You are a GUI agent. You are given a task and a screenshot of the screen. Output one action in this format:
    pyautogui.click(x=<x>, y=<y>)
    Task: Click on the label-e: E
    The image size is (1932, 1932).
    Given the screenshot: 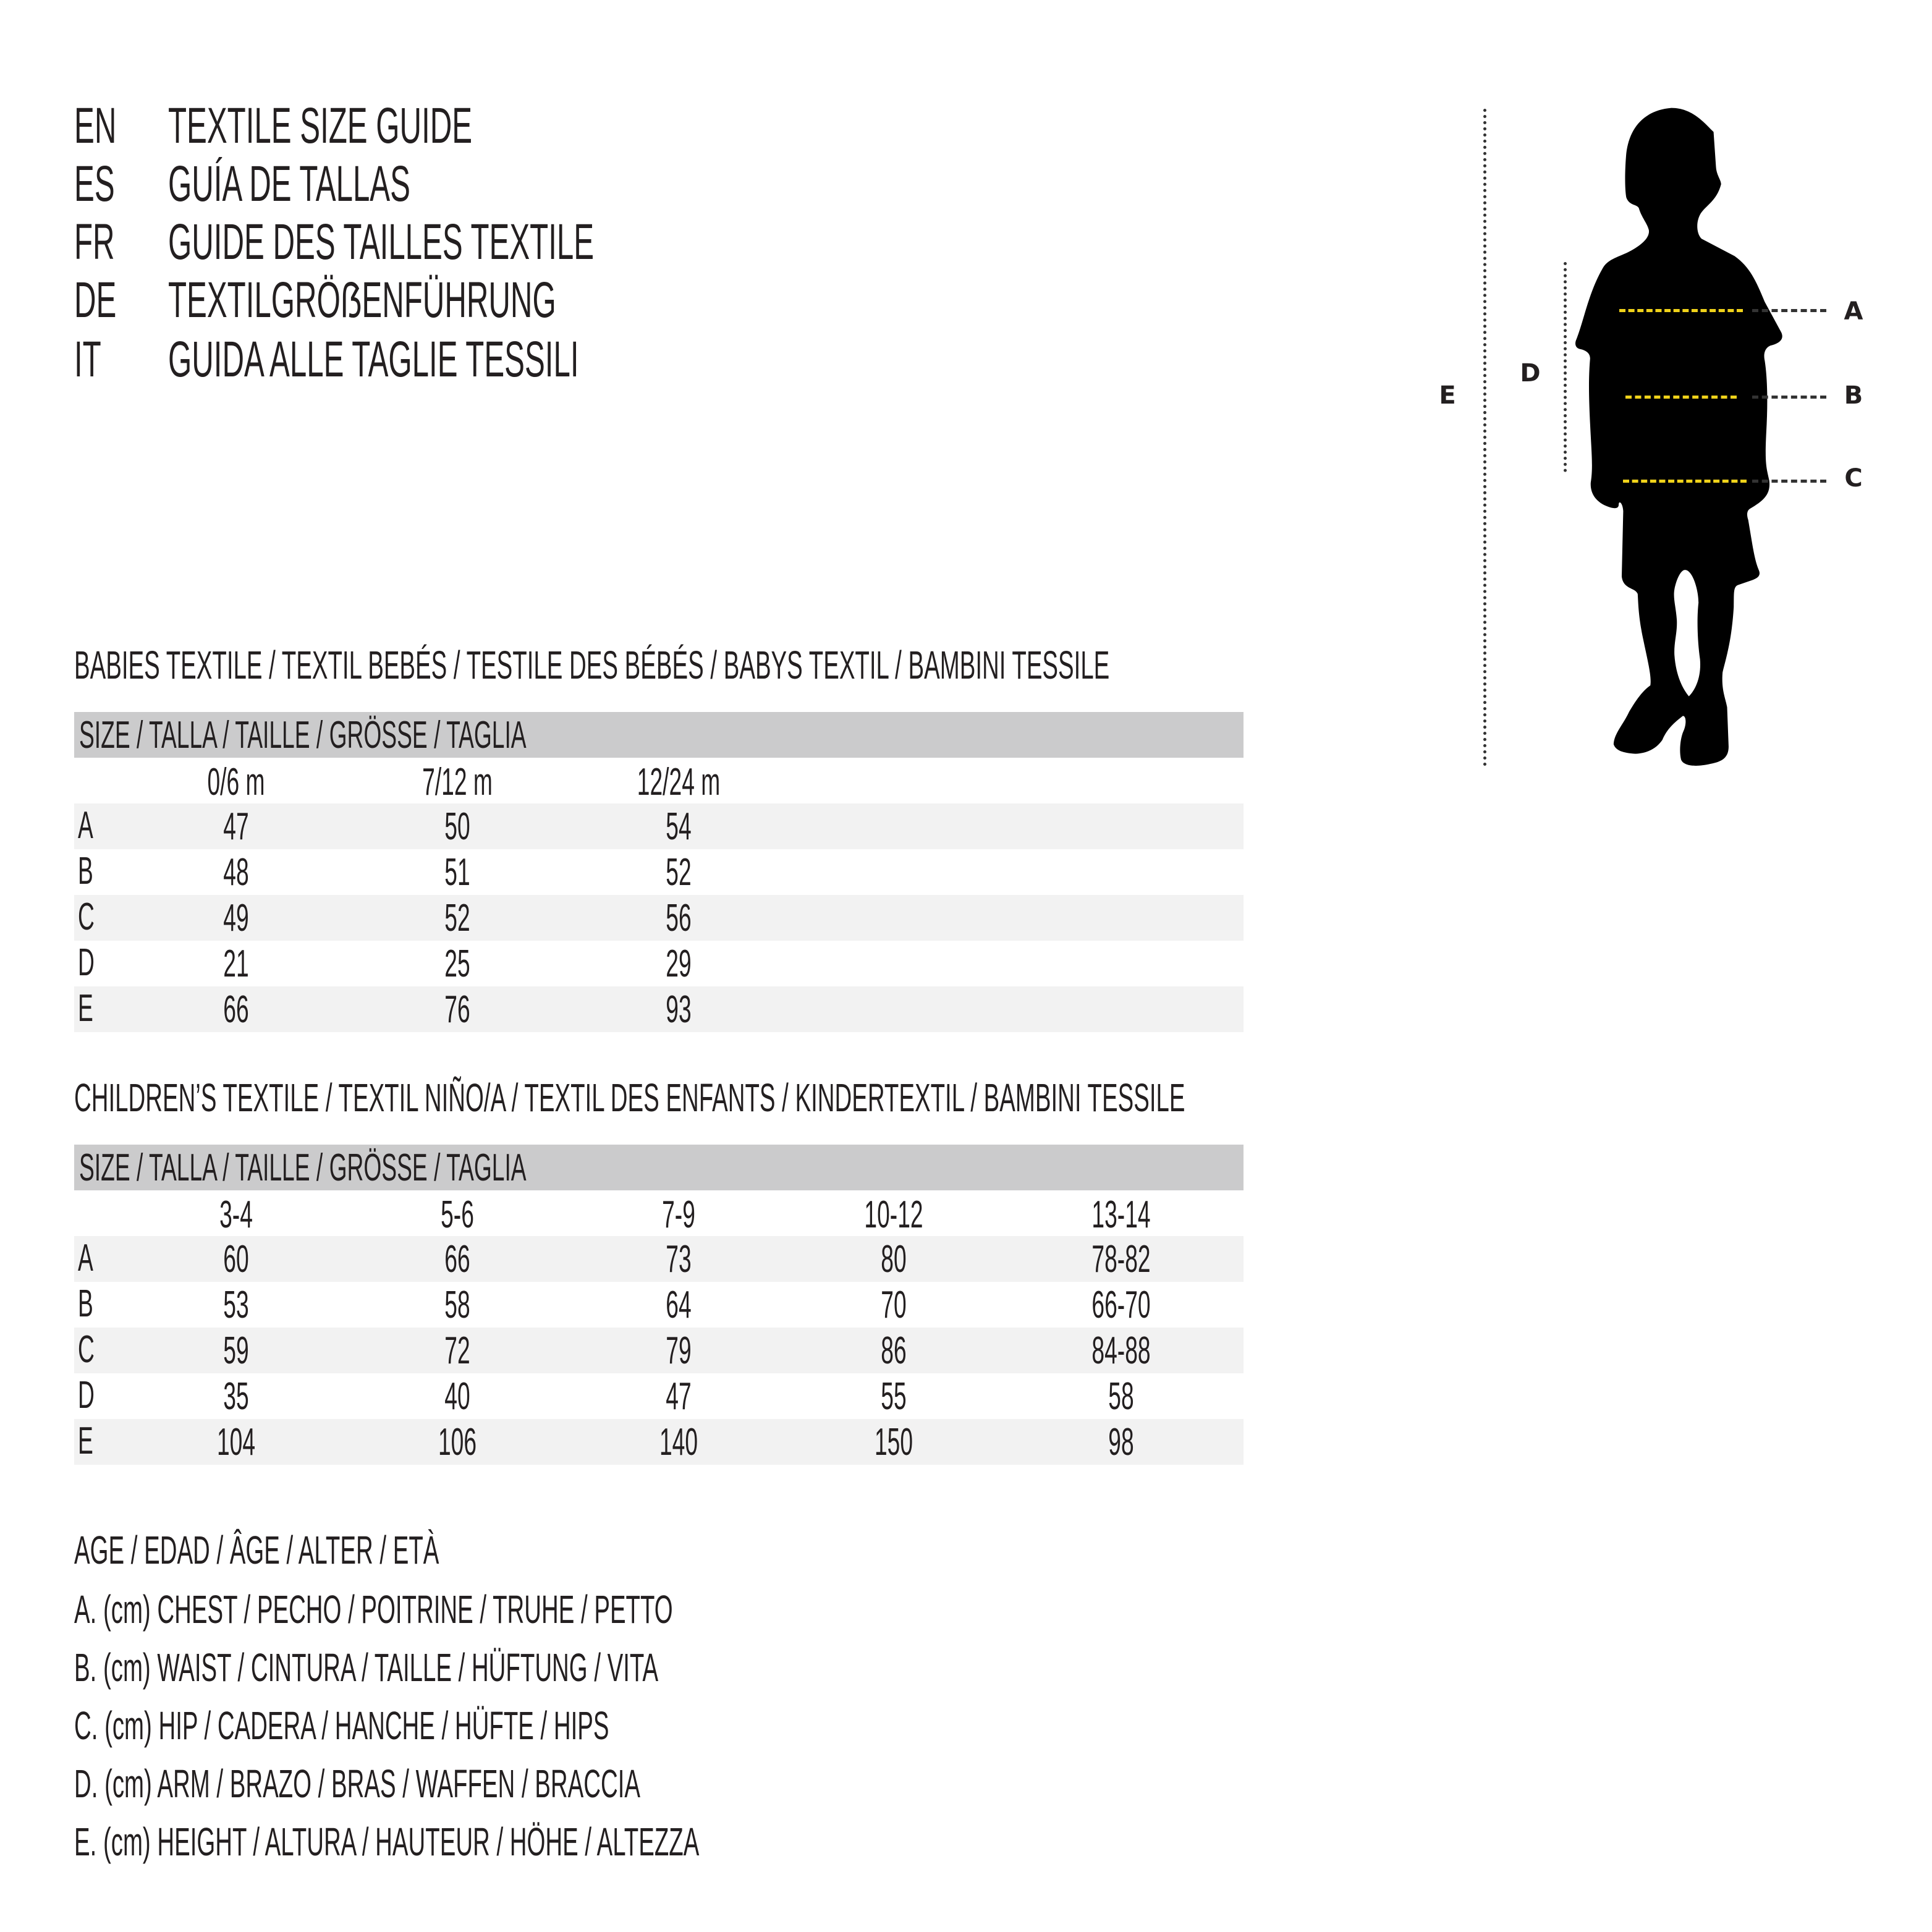 What is the action you would take?
    pyautogui.click(x=1447, y=395)
    